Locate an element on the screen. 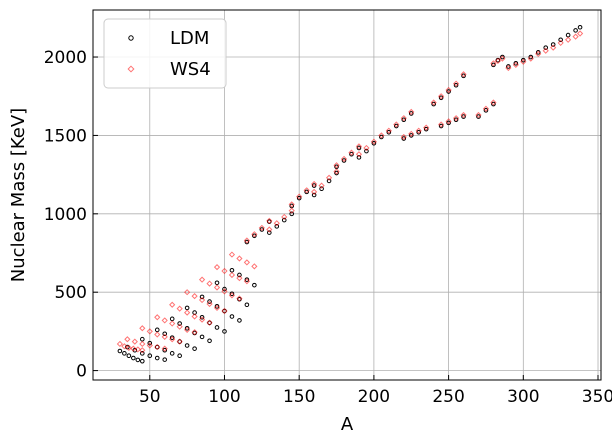 The image size is (612, 440). legend-marker-ldm is located at coordinates (131, 38).